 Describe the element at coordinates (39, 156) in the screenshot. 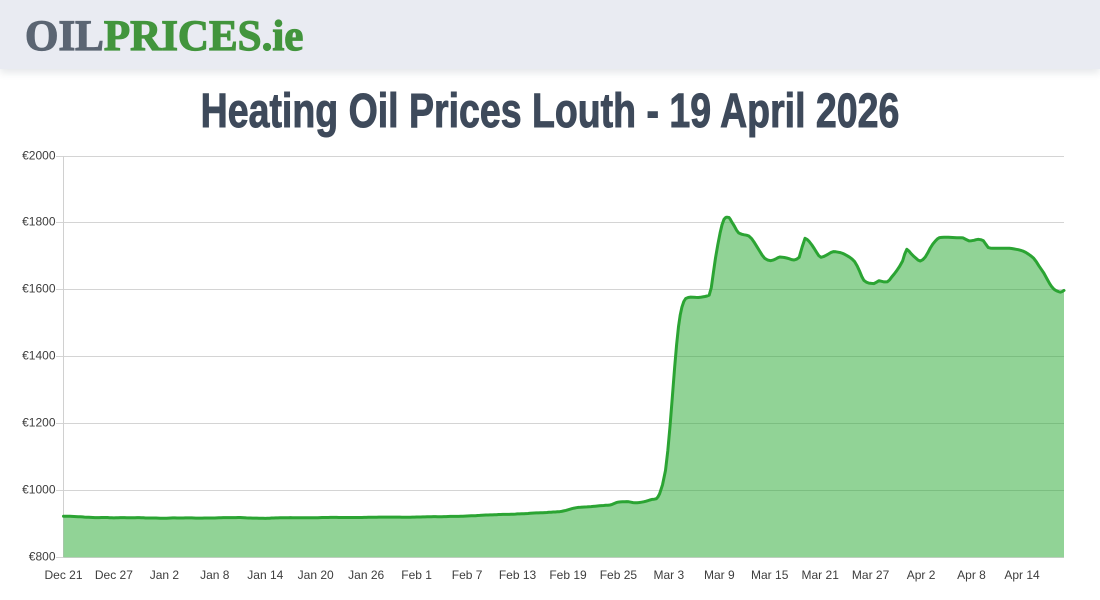

I see `svg-text: €2000` at that location.